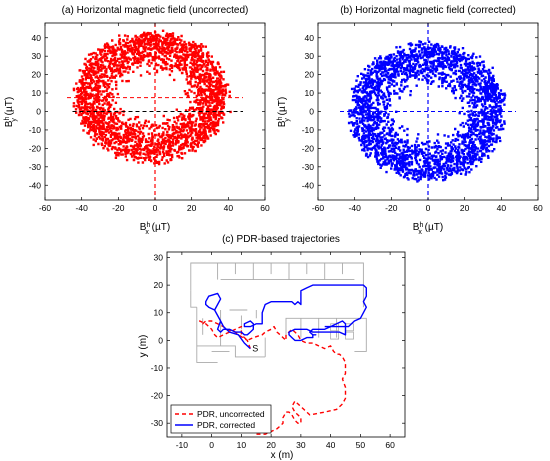 Image resolution: width=550 pixels, height=461 pixels. Describe the element at coordinates (157, 368) in the screenshot. I see `panel-c-y-tick-label: -10` at that location.